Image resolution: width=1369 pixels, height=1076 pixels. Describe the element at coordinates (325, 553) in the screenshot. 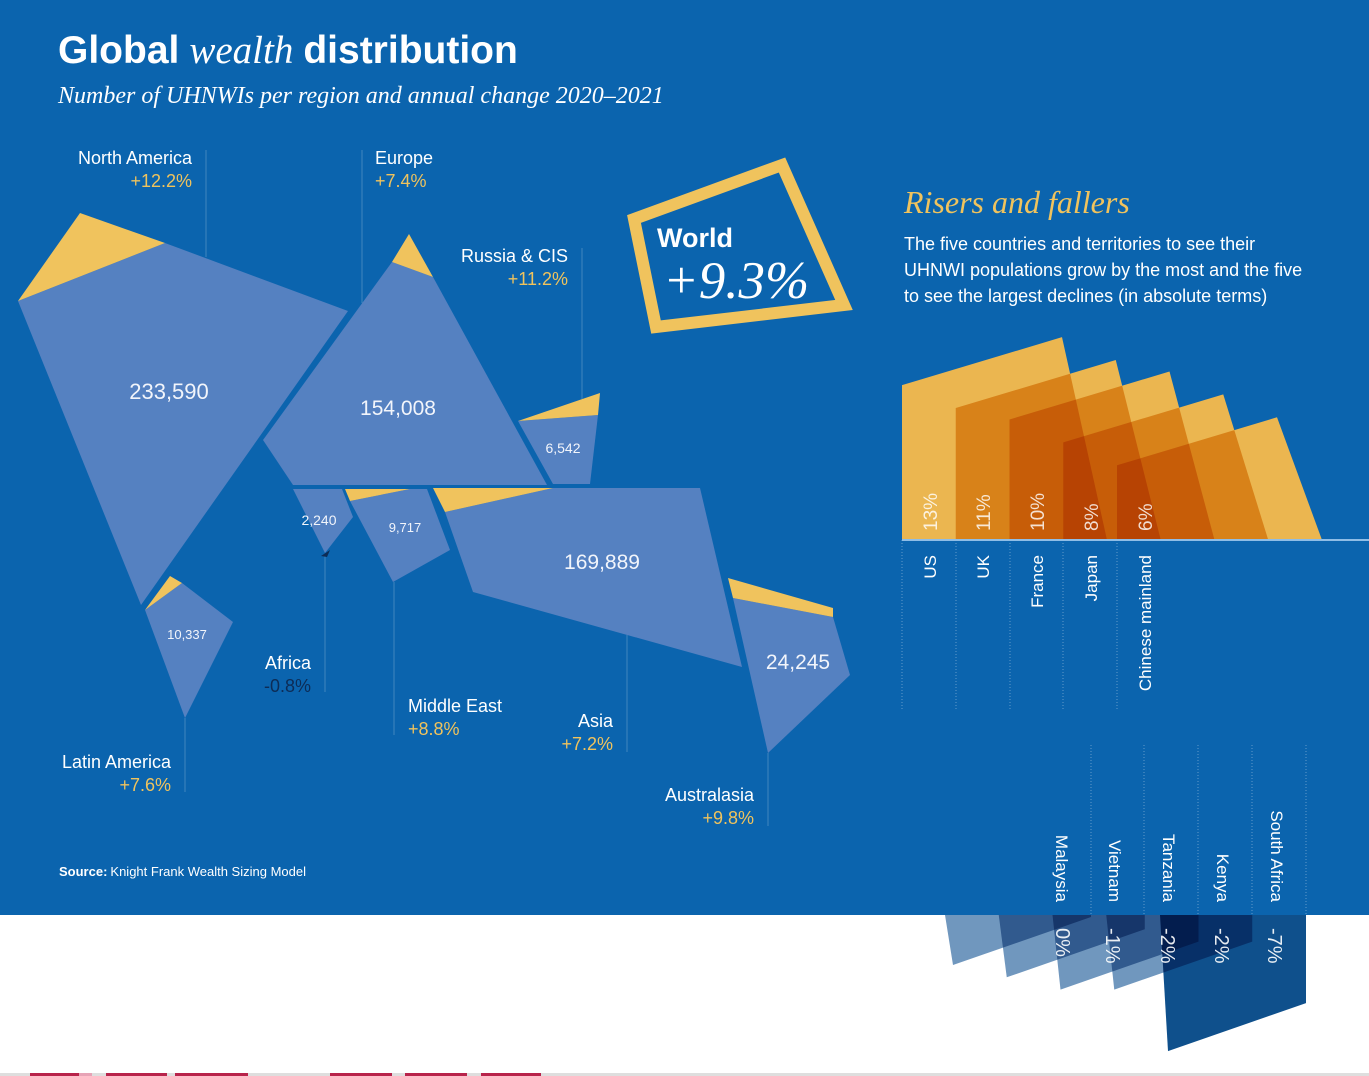

I see `region-decline-wedge-africa` at that location.